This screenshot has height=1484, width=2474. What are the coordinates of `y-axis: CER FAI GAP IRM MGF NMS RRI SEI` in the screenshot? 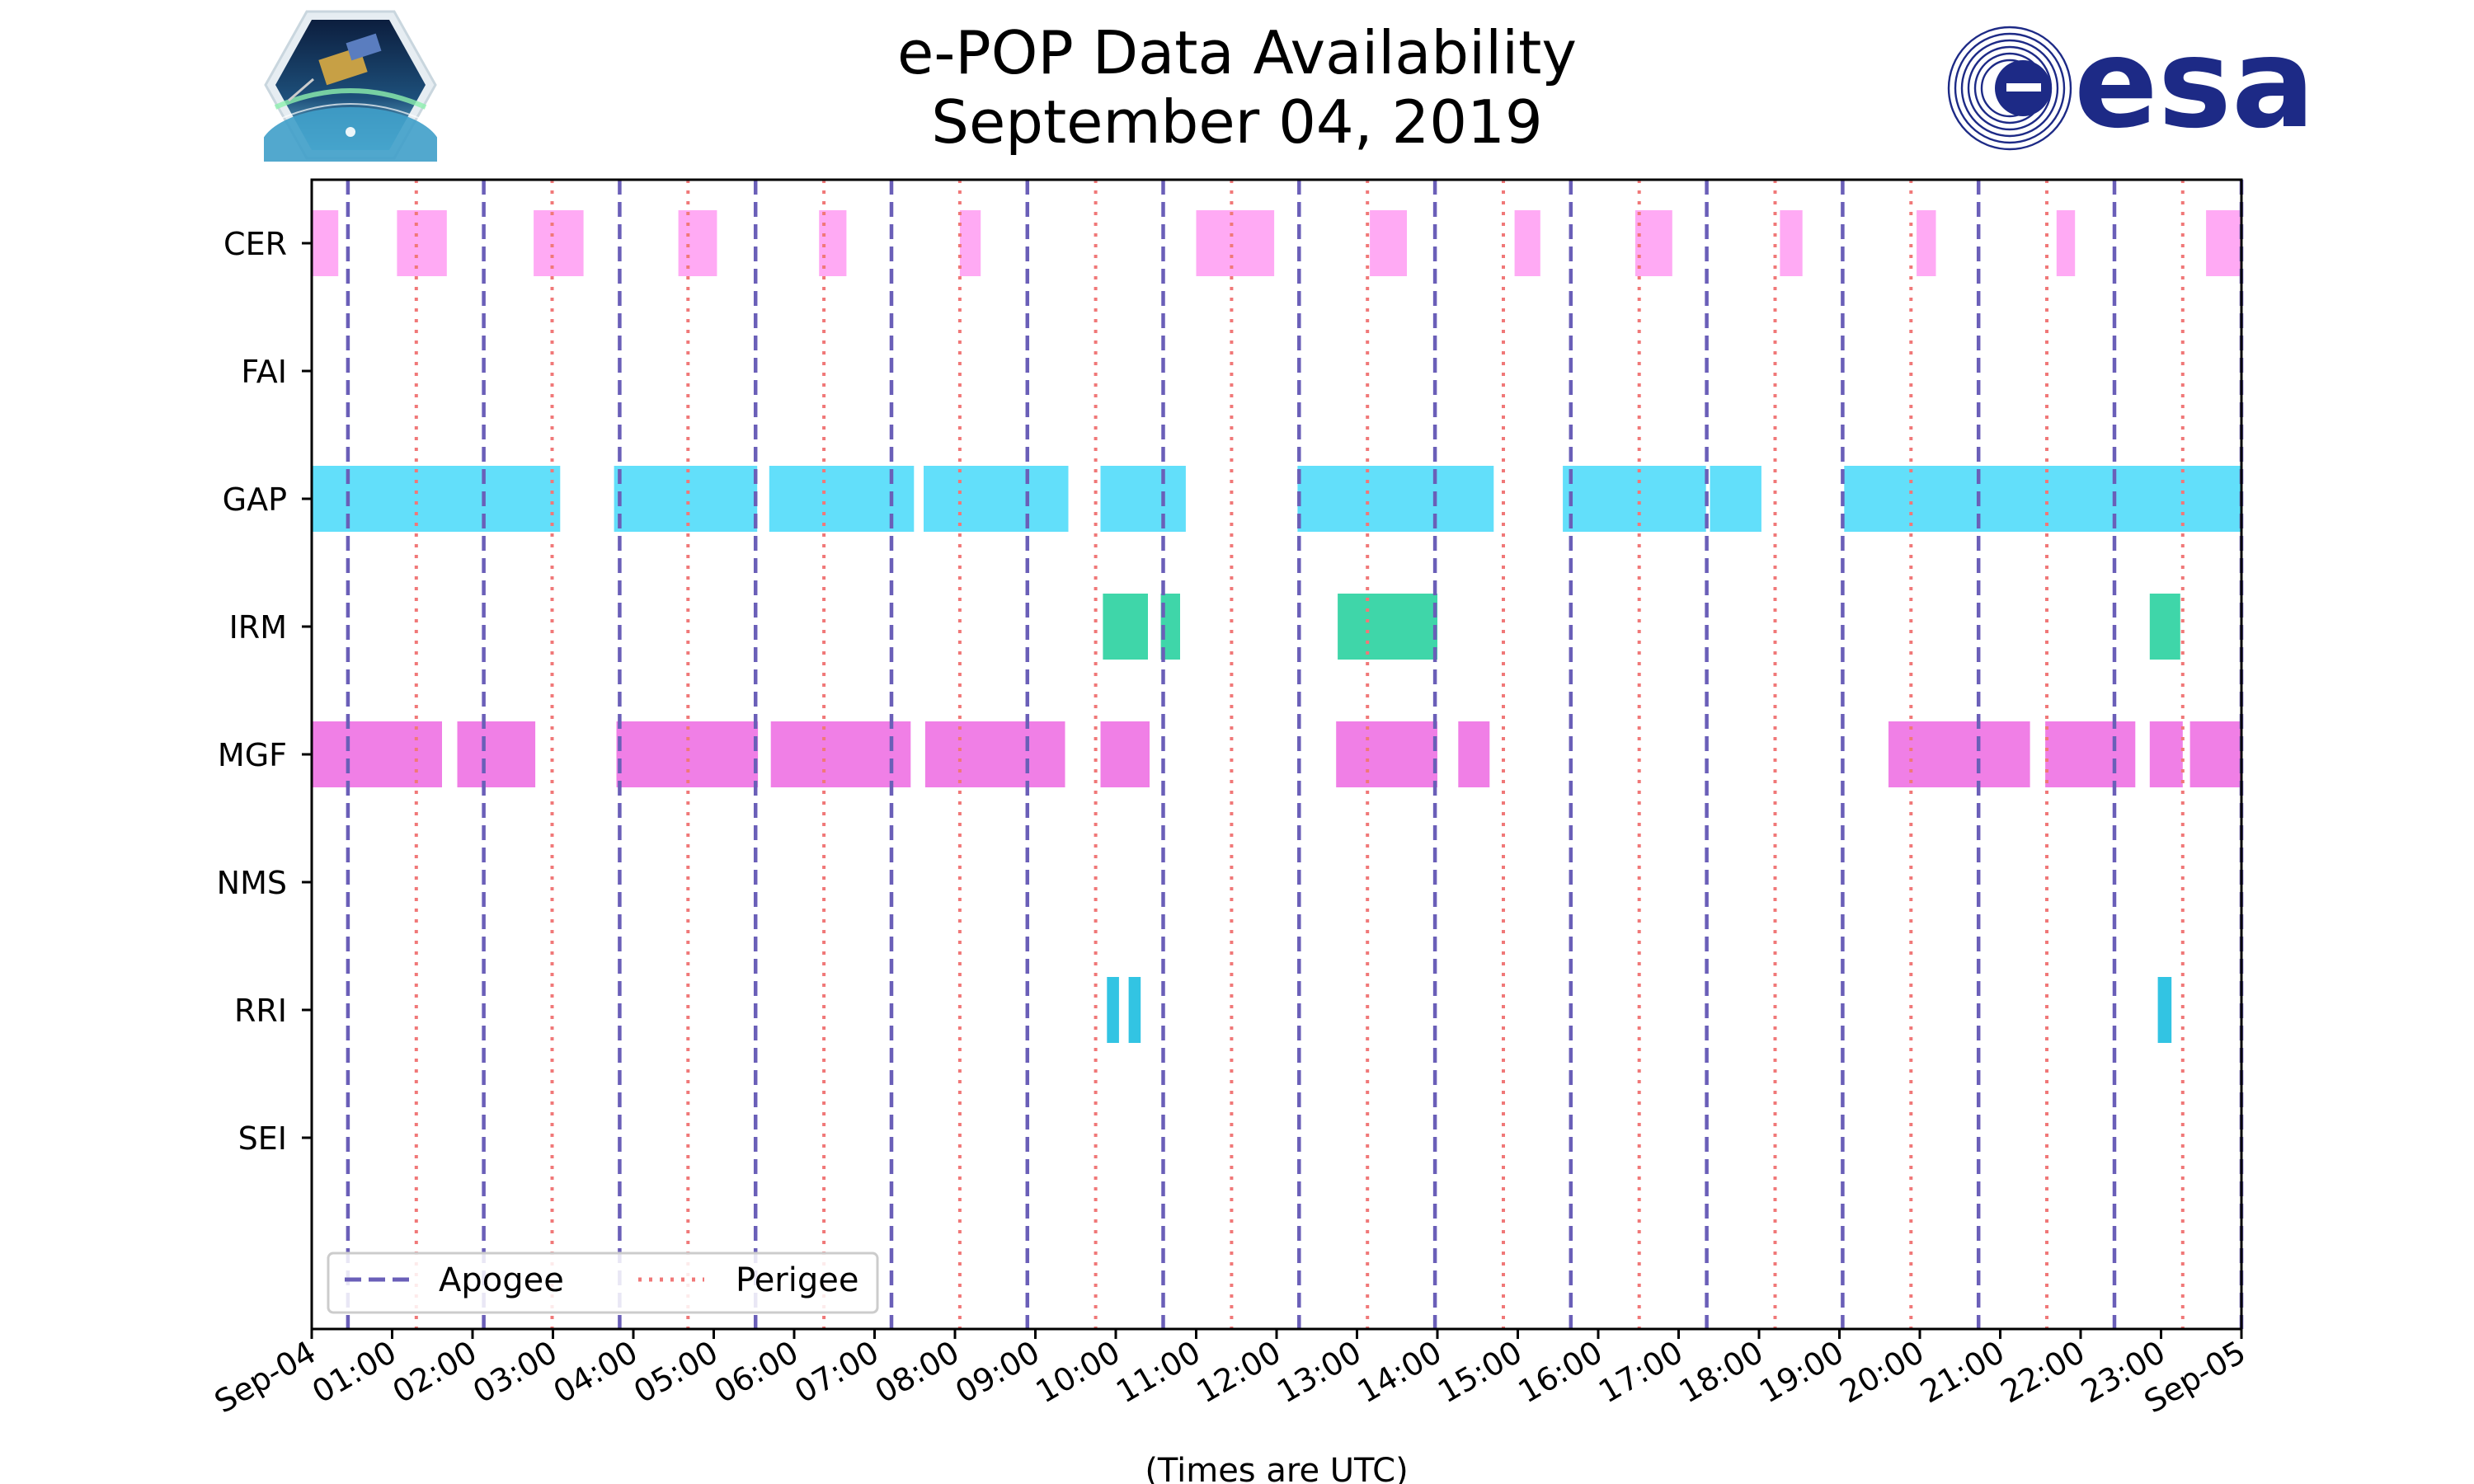 It's located at (264, 691).